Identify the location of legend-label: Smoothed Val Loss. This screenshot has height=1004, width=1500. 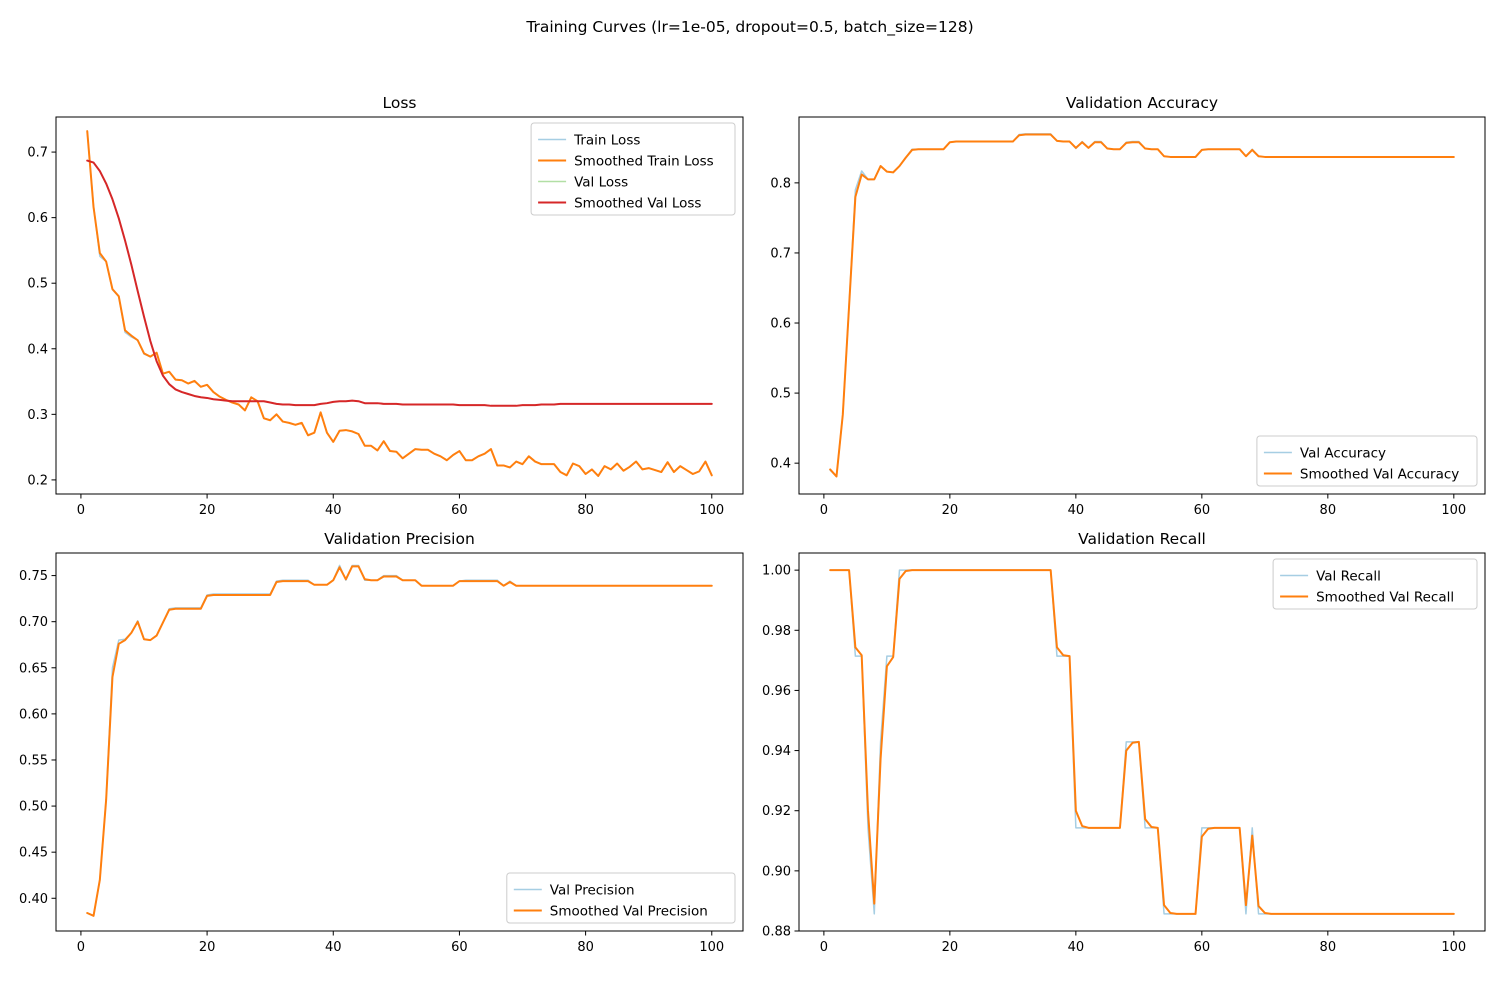
(637, 204).